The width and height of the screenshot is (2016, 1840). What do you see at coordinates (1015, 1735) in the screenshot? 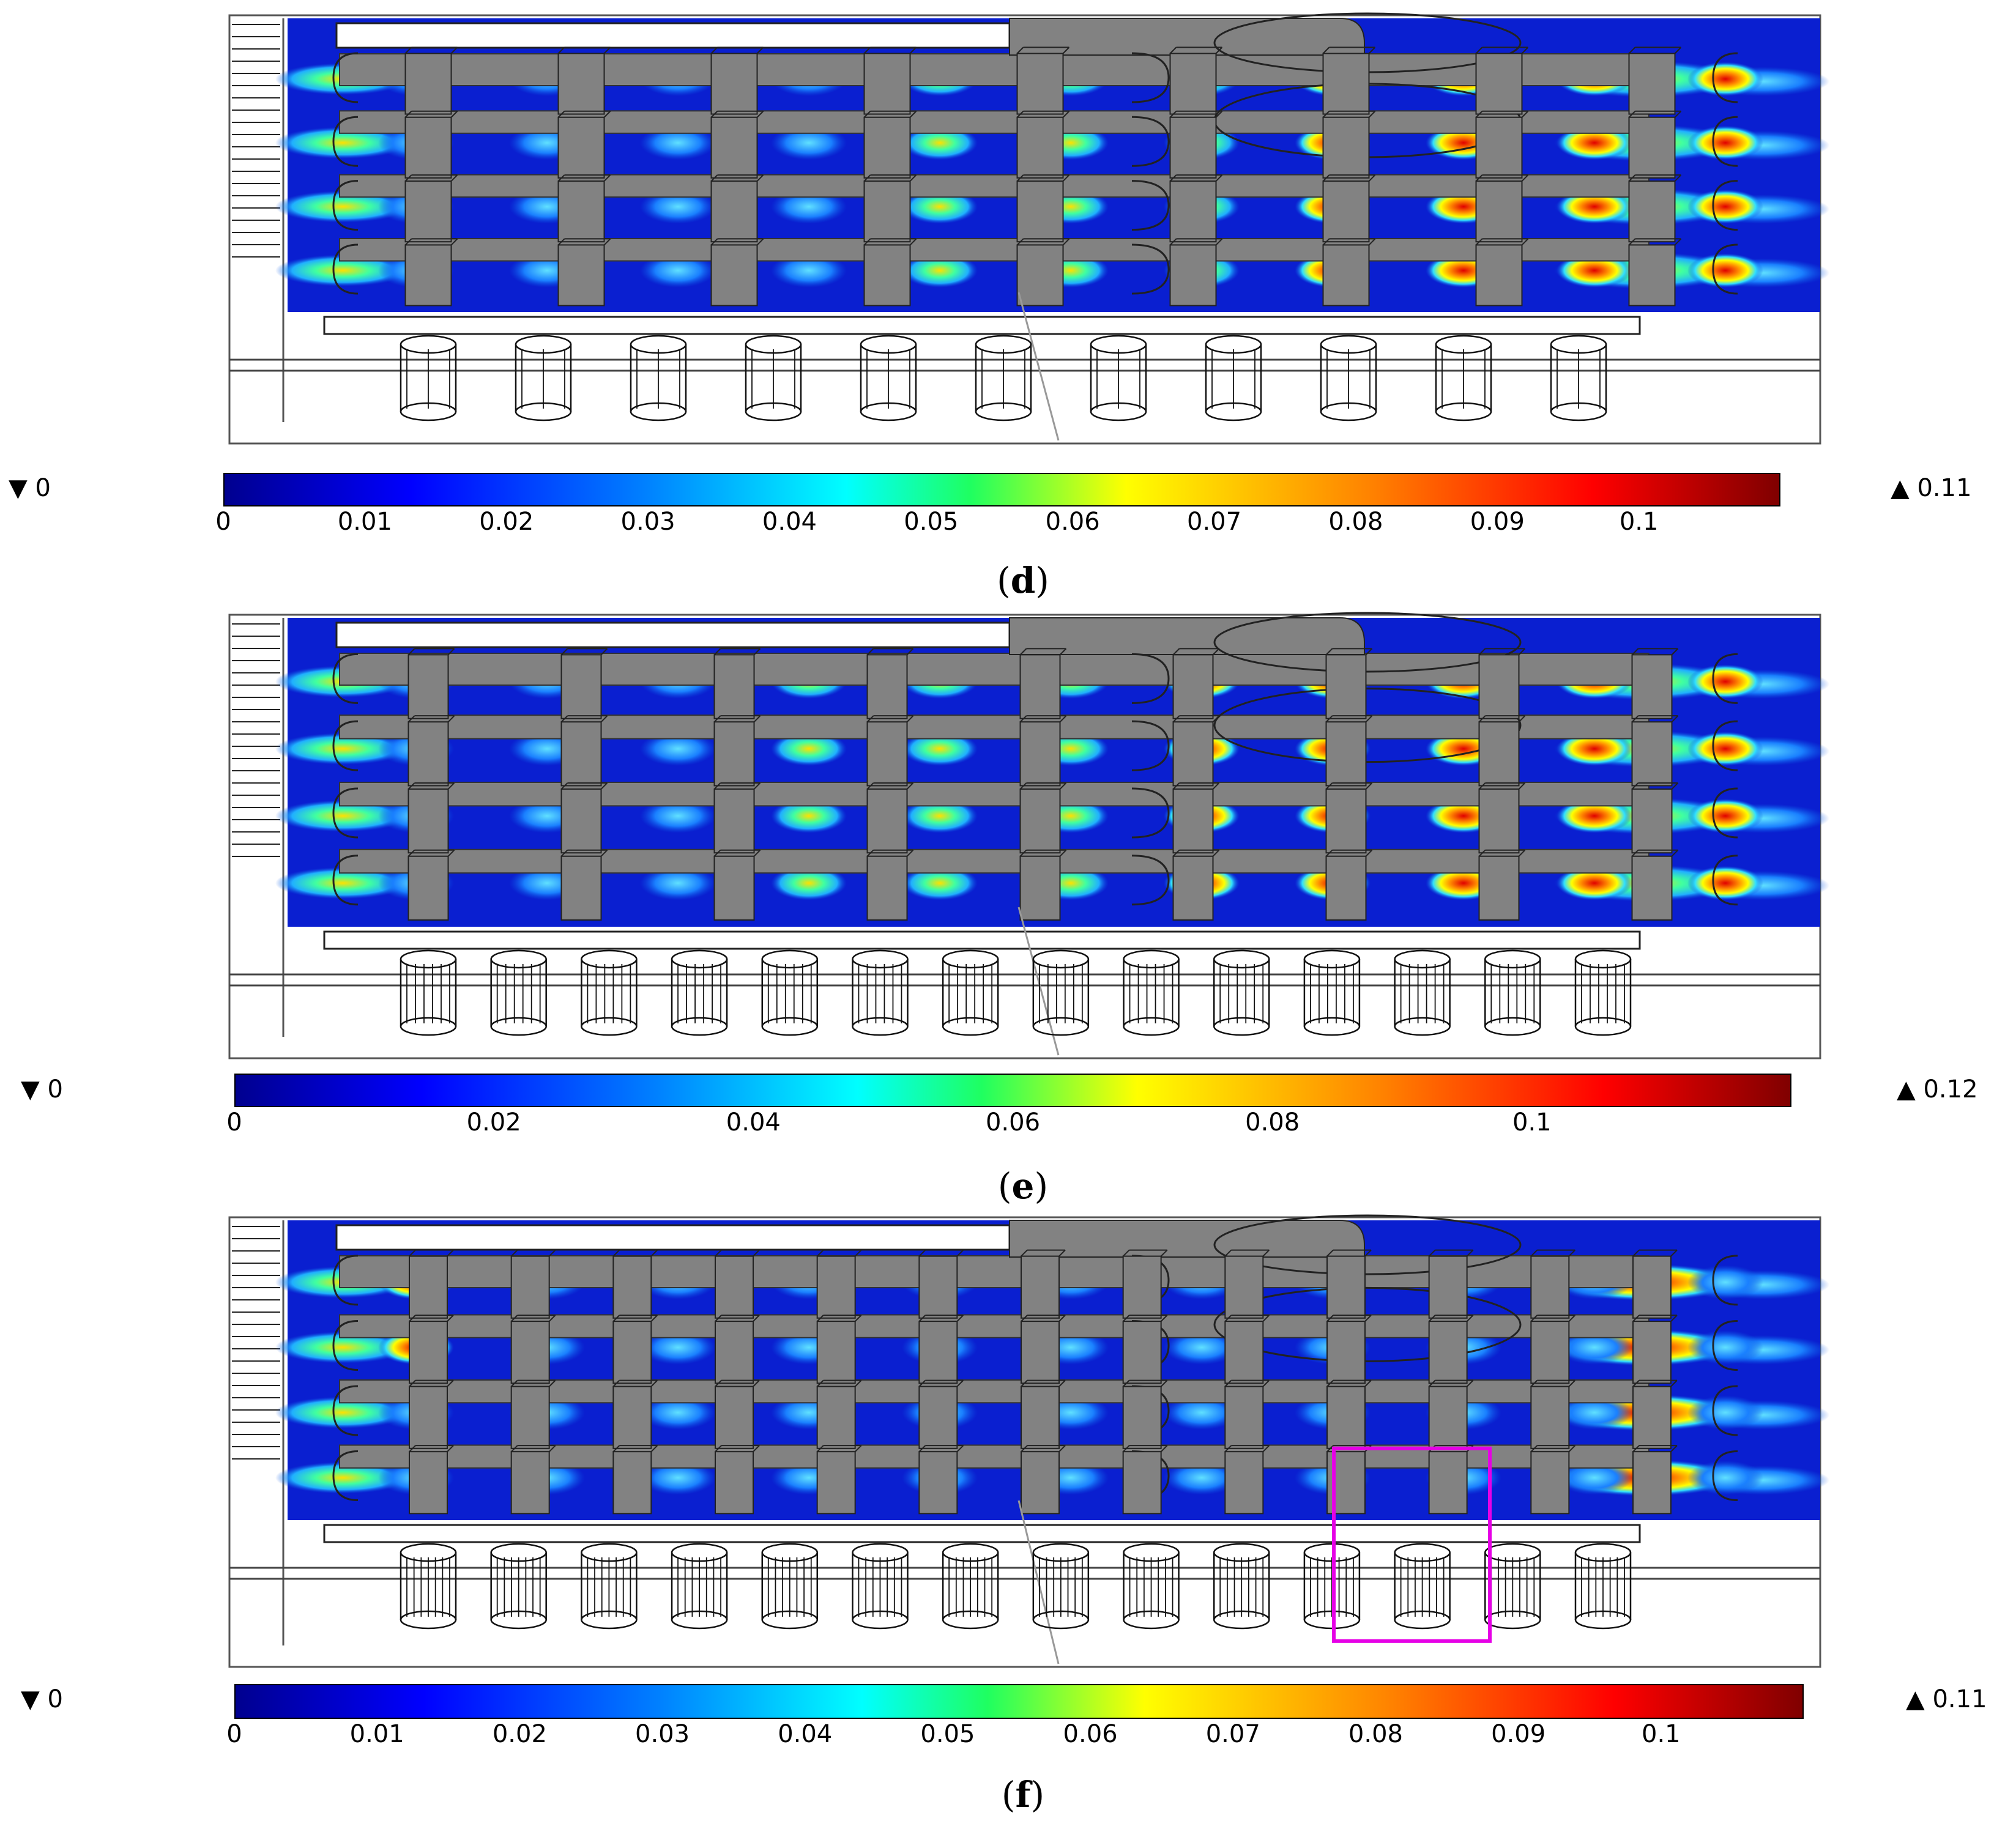
I see `colorbar-ticks: 0 0.01 0.02 0.03 0.04 0.05 0.06 0.07 0.08 0.09 0.1` at bounding box center [1015, 1735].